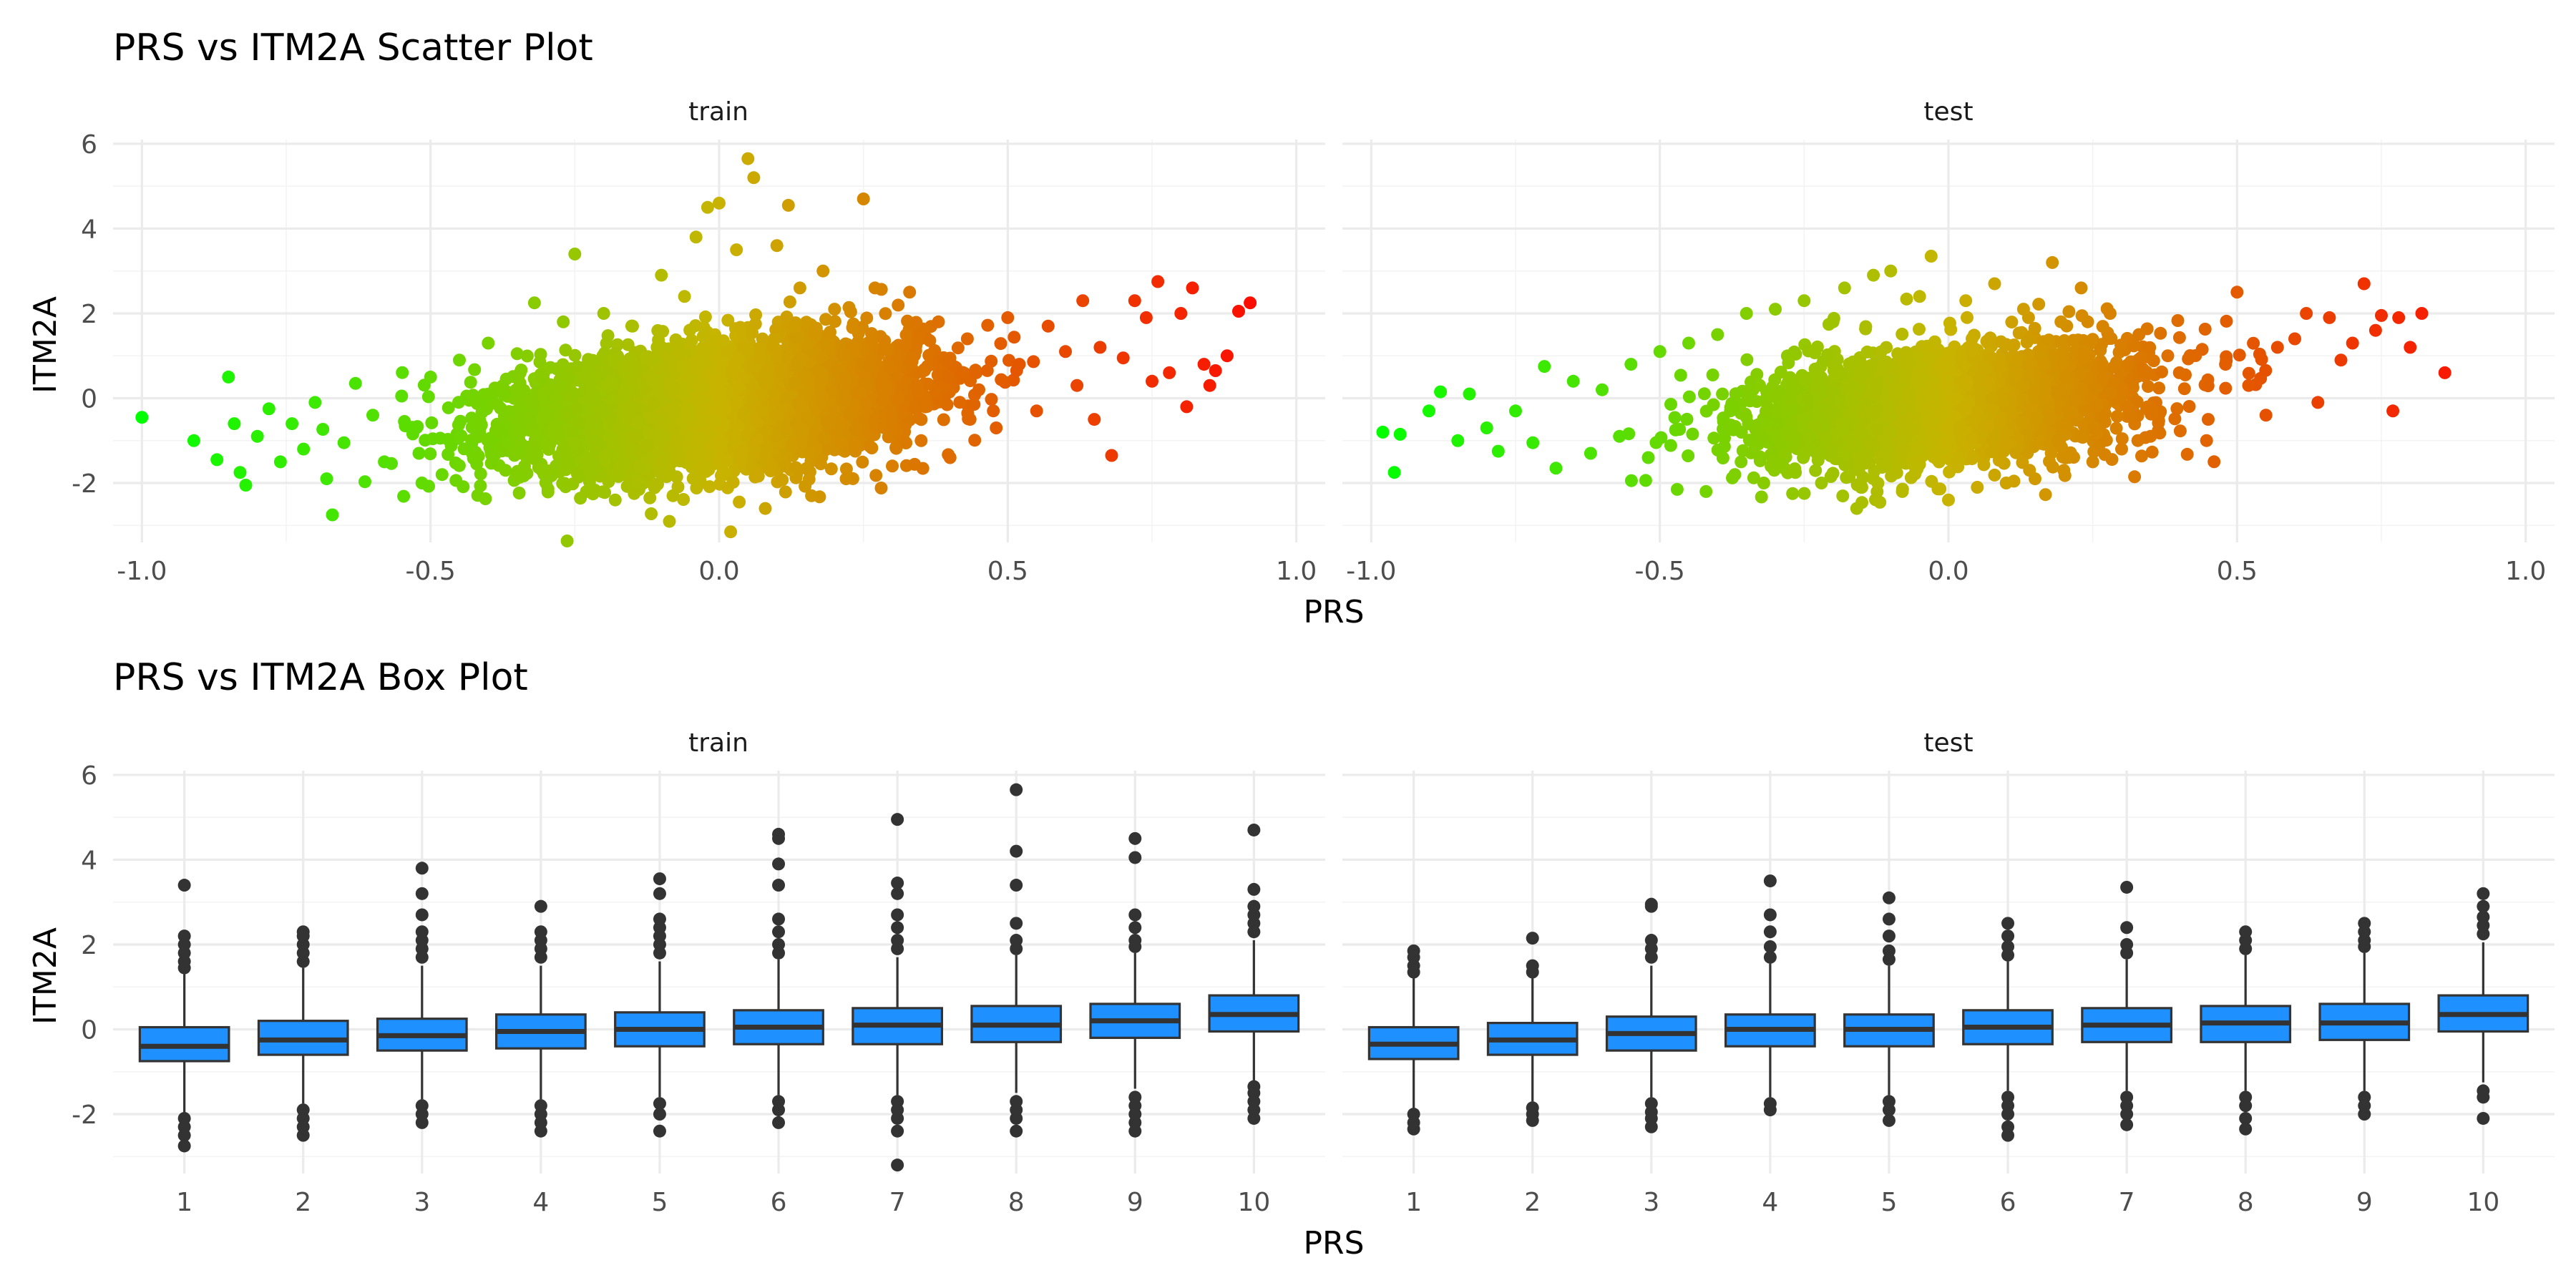 This screenshot has width=2576, height=1288. What do you see at coordinates (353, 48) in the screenshot?
I see `scatter-plot-title: PRS vs ITM2A Scatter Plot` at bounding box center [353, 48].